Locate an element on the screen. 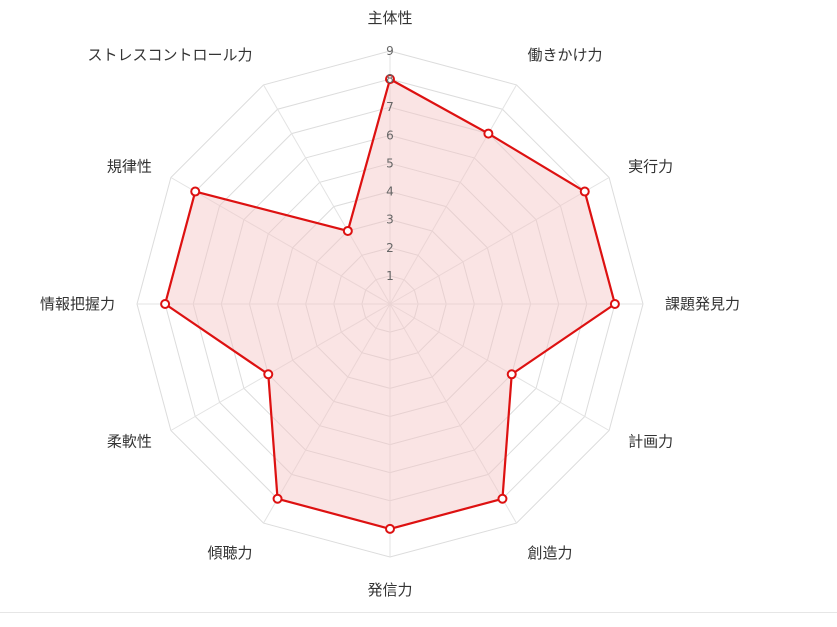 This screenshot has width=837, height=627. axis-label: 創造力 is located at coordinates (550, 553).